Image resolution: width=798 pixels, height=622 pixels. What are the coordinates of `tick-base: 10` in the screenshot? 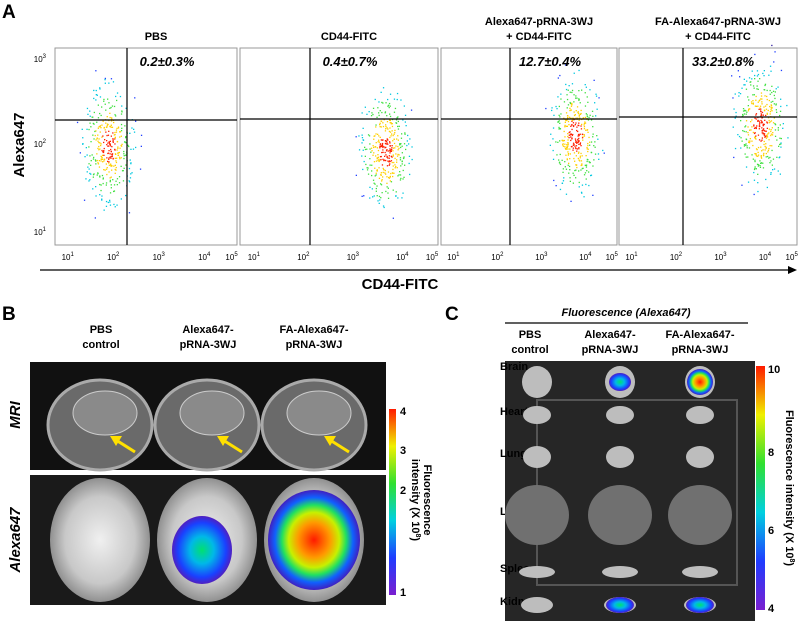 It's located at (157, 257).